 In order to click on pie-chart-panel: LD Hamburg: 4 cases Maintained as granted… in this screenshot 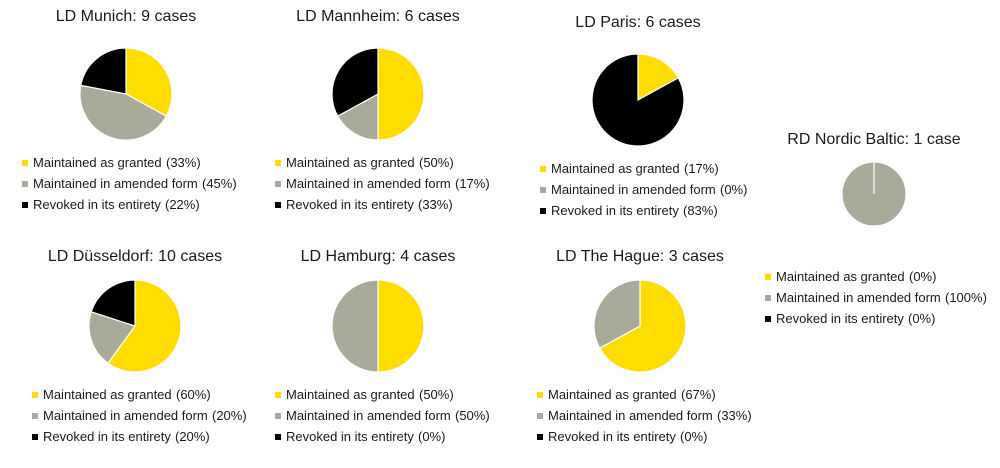, I will do `click(375, 358)`.